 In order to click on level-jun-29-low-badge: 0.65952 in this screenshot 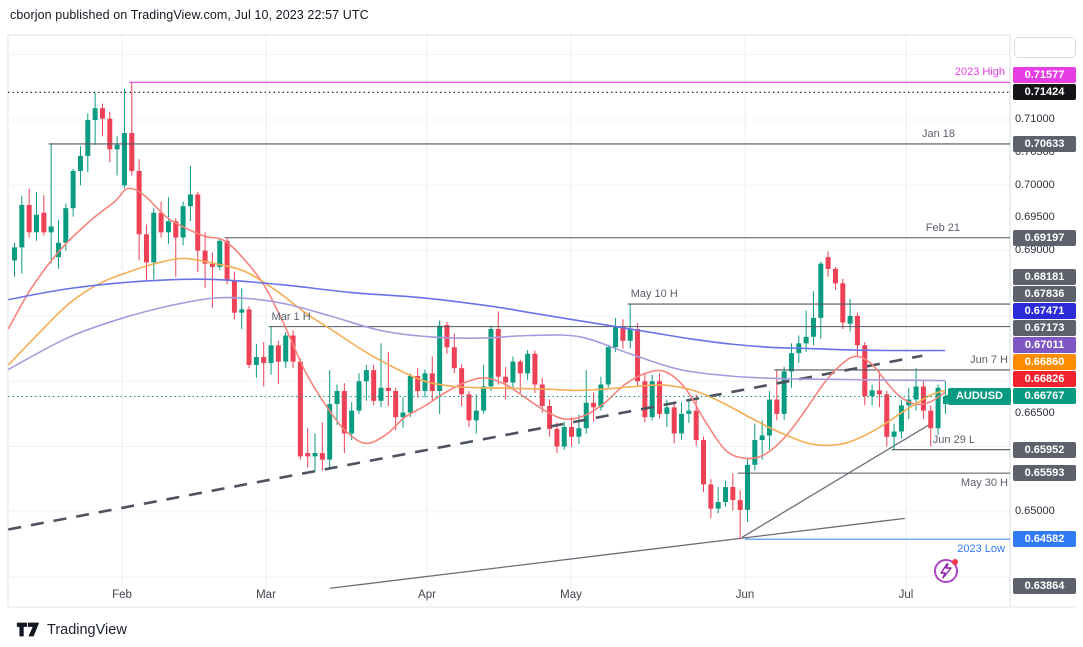, I will do `click(1044, 449)`.